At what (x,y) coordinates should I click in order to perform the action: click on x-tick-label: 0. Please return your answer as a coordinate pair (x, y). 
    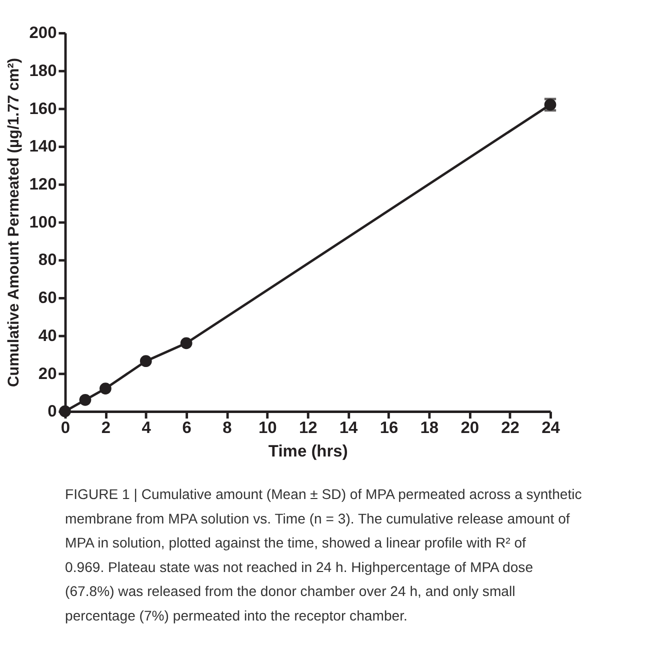
    Looking at the image, I should click on (65, 428).